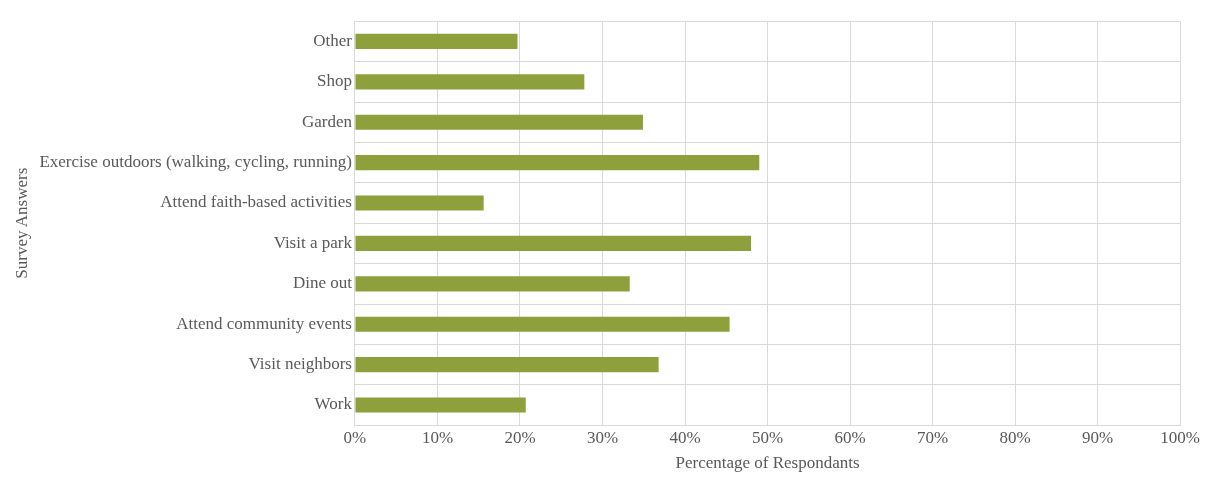 The width and height of the screenshot is (1211, 486). Describe the element at coordinates (520, 437) in the screenshot. I see `x-tick-label: 20%` at that location.